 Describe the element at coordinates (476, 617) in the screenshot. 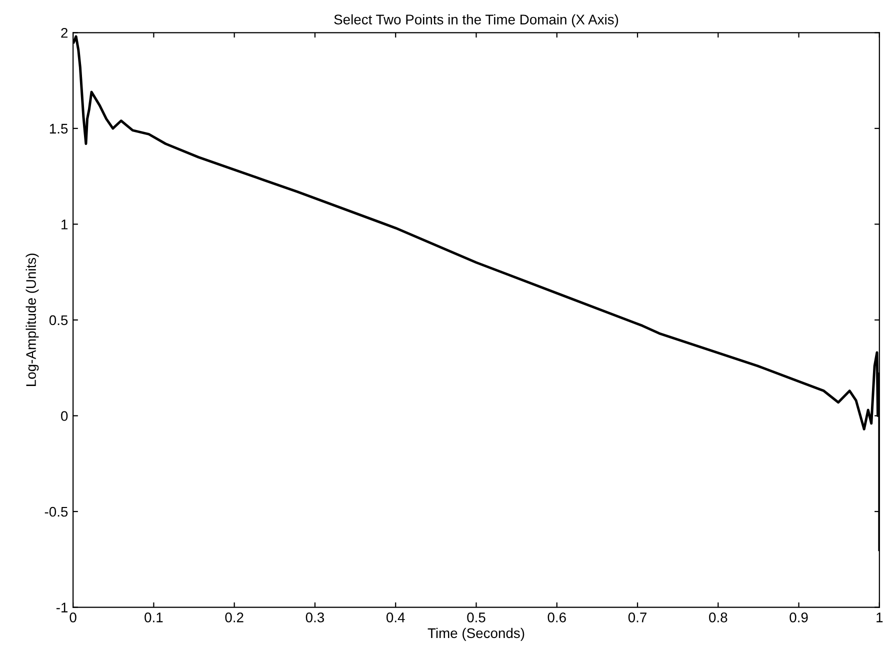

I see `x-tick-label: 0.5` at that location.